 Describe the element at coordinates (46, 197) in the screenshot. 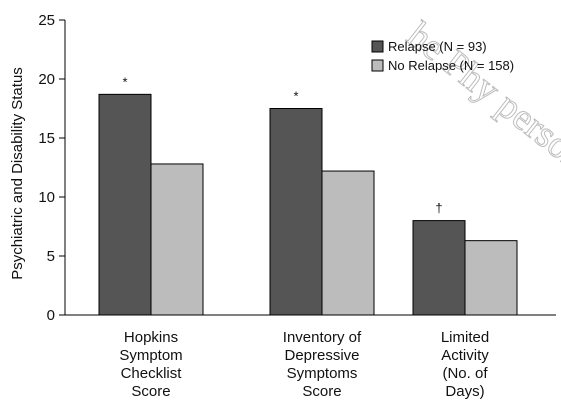

I see `y-tick-label: 10` at that location.